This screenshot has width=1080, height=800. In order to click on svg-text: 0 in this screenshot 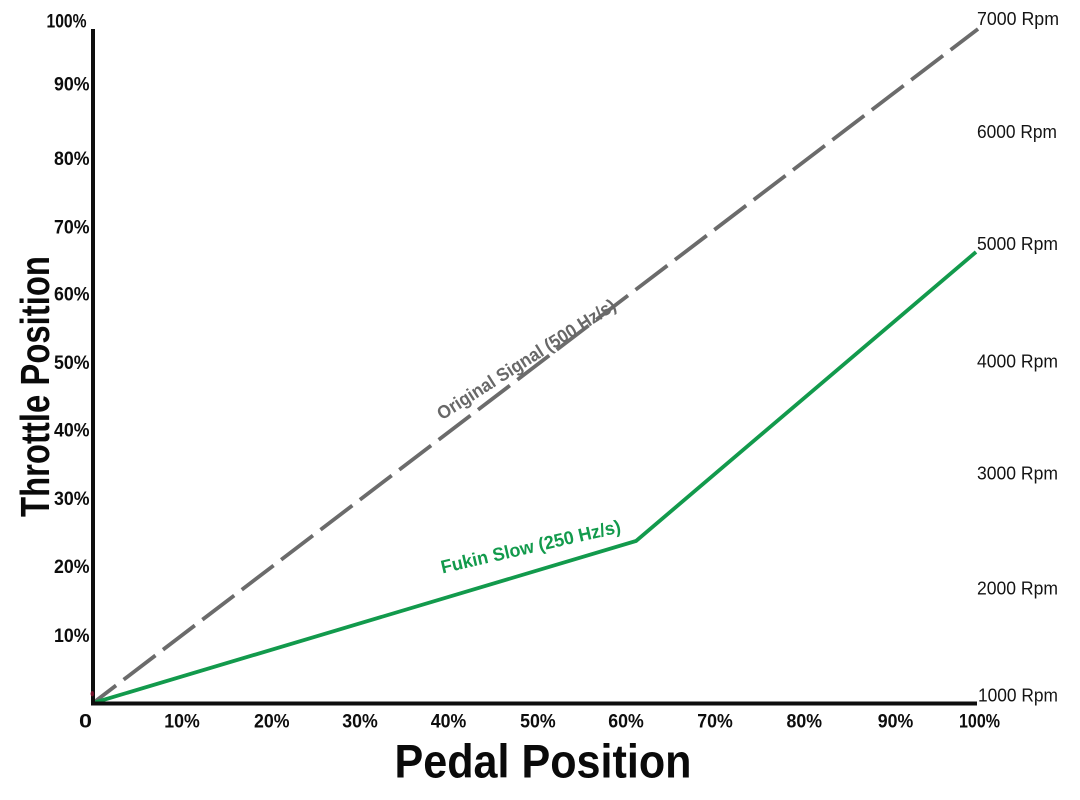, I will do `click(85, 721)`.